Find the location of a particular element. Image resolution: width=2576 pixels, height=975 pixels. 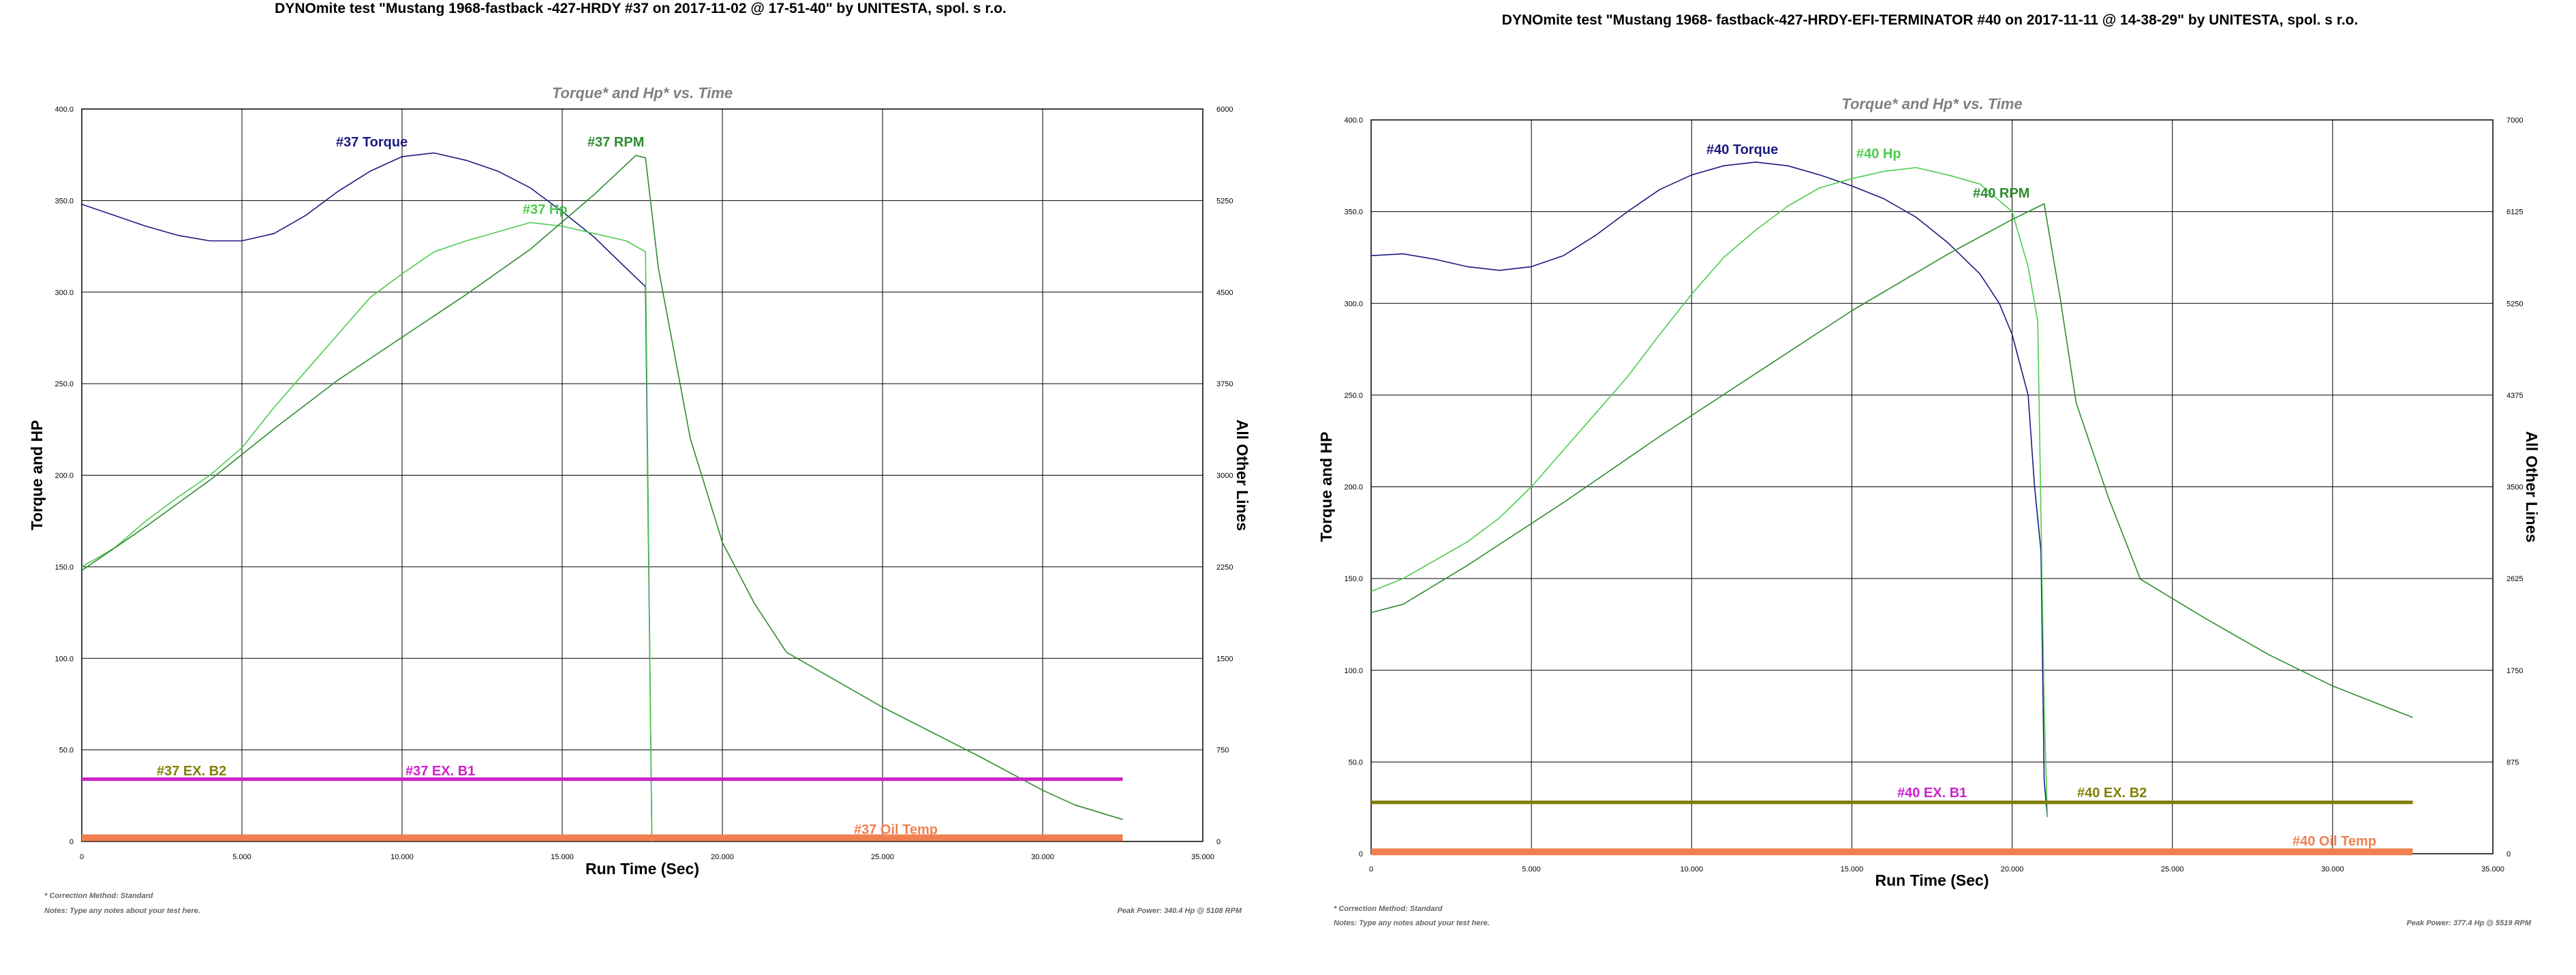

y2-tick-label: 3000 is located at coordinates (1224, 476).